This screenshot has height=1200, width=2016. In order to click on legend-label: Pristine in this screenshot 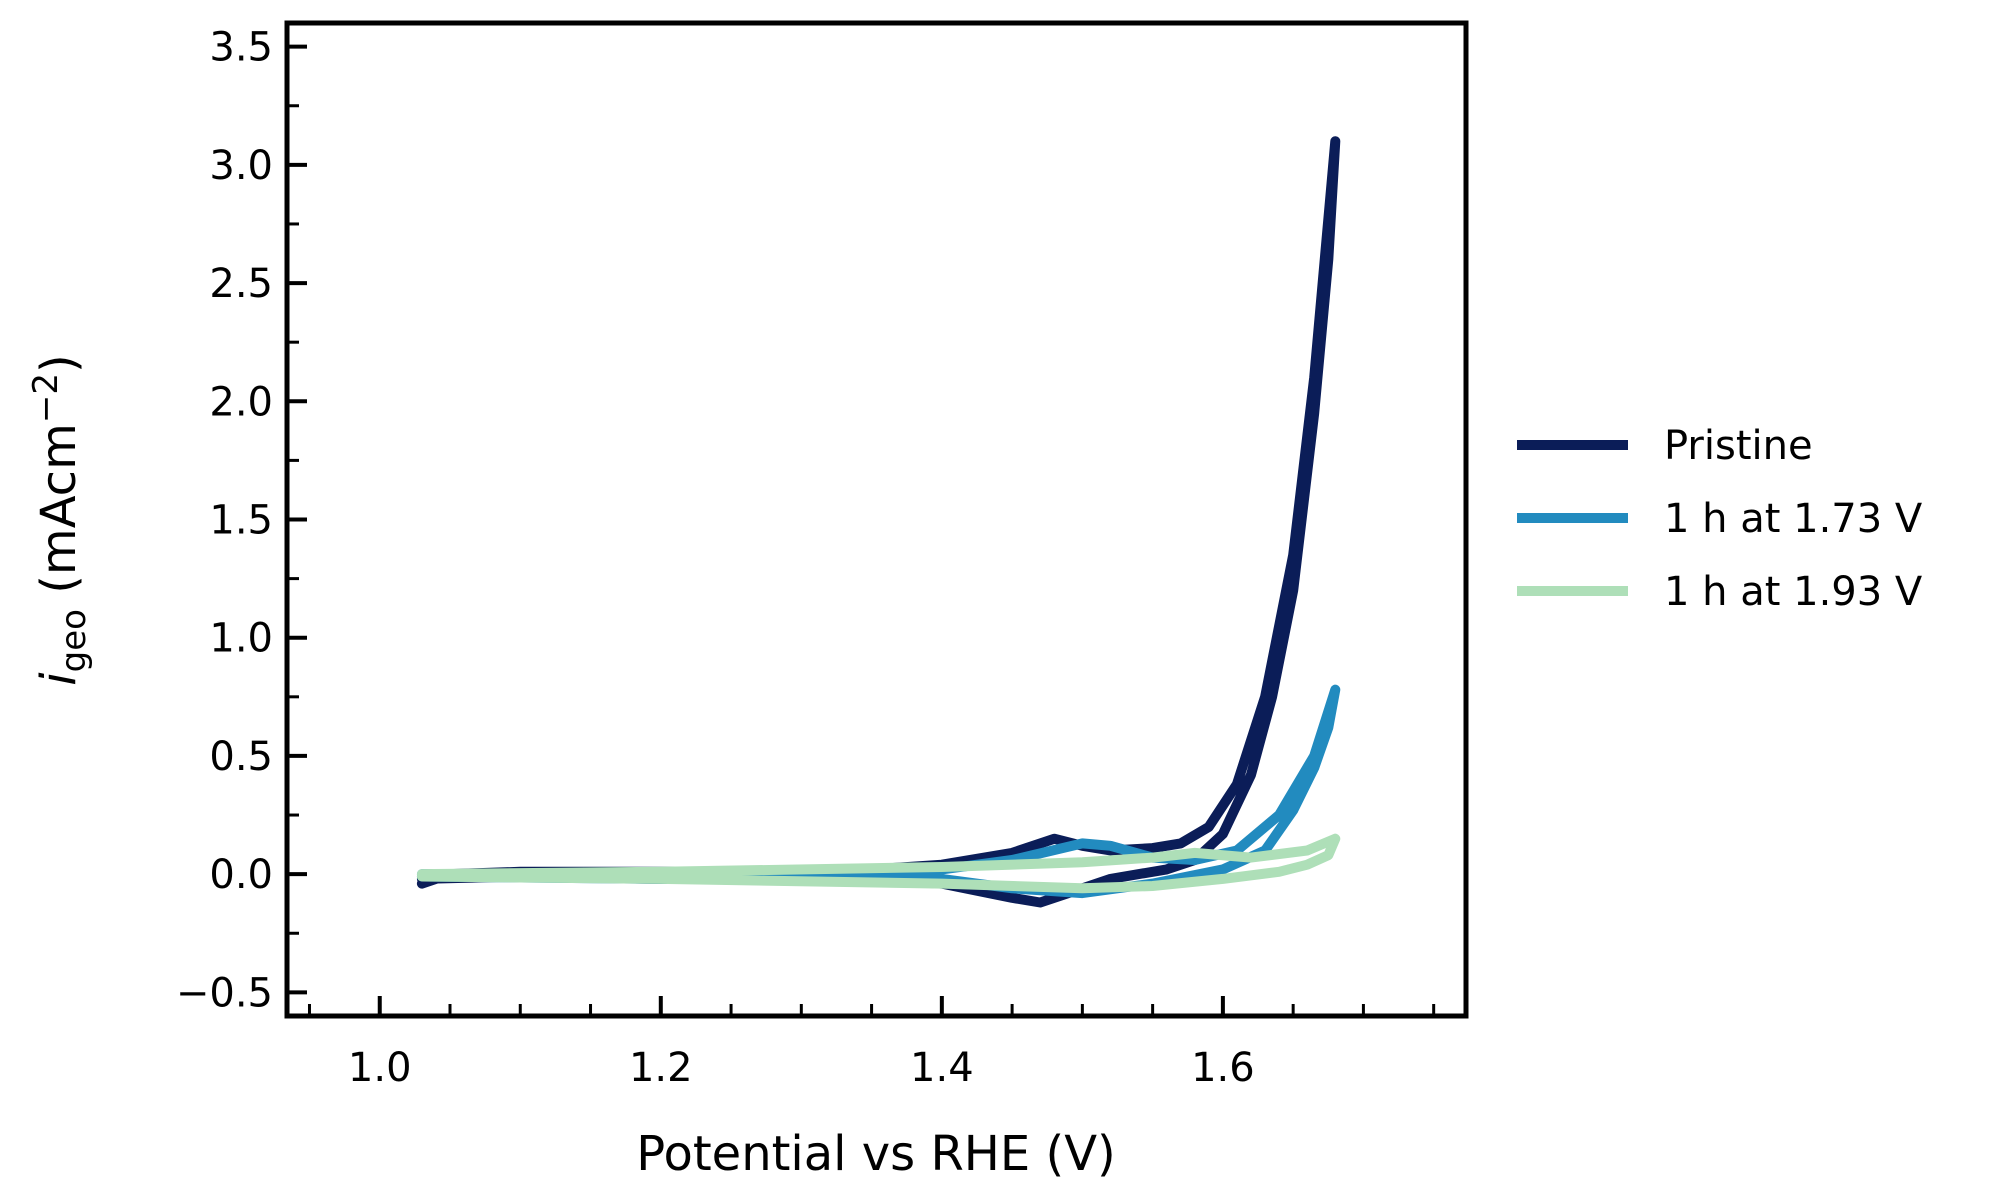, I will do `click(1738, 446)`.